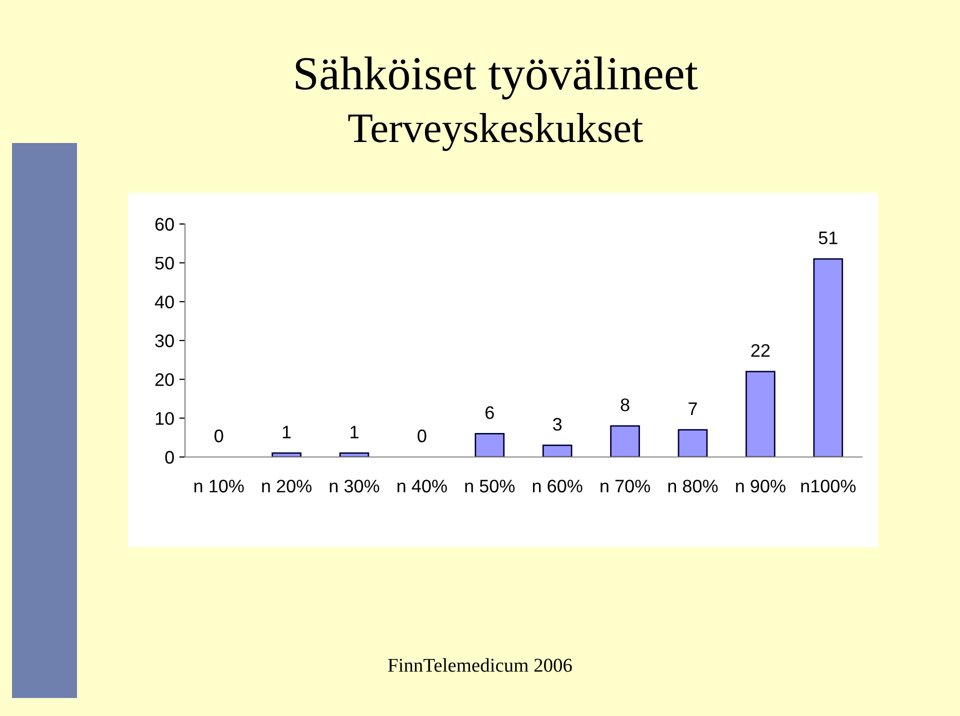 This screenshot has width=960, height=716. What do you see at coordinates (164, 341) in the screenshot?
I see `y-tick-label: 30` at bounding box center [164, 341].